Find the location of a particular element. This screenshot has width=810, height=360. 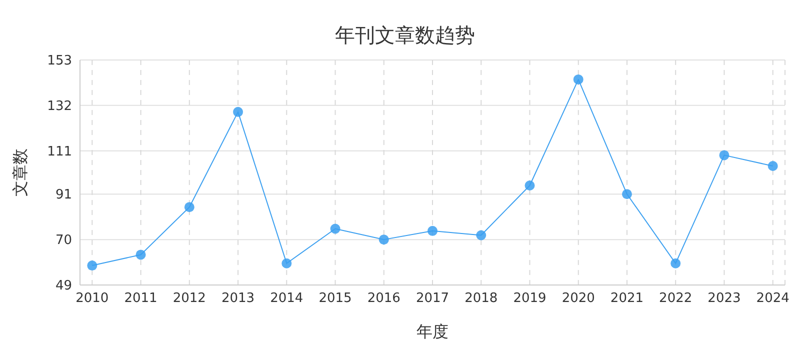

x-tick-label: 2021 is located at coordinates (627, 298).